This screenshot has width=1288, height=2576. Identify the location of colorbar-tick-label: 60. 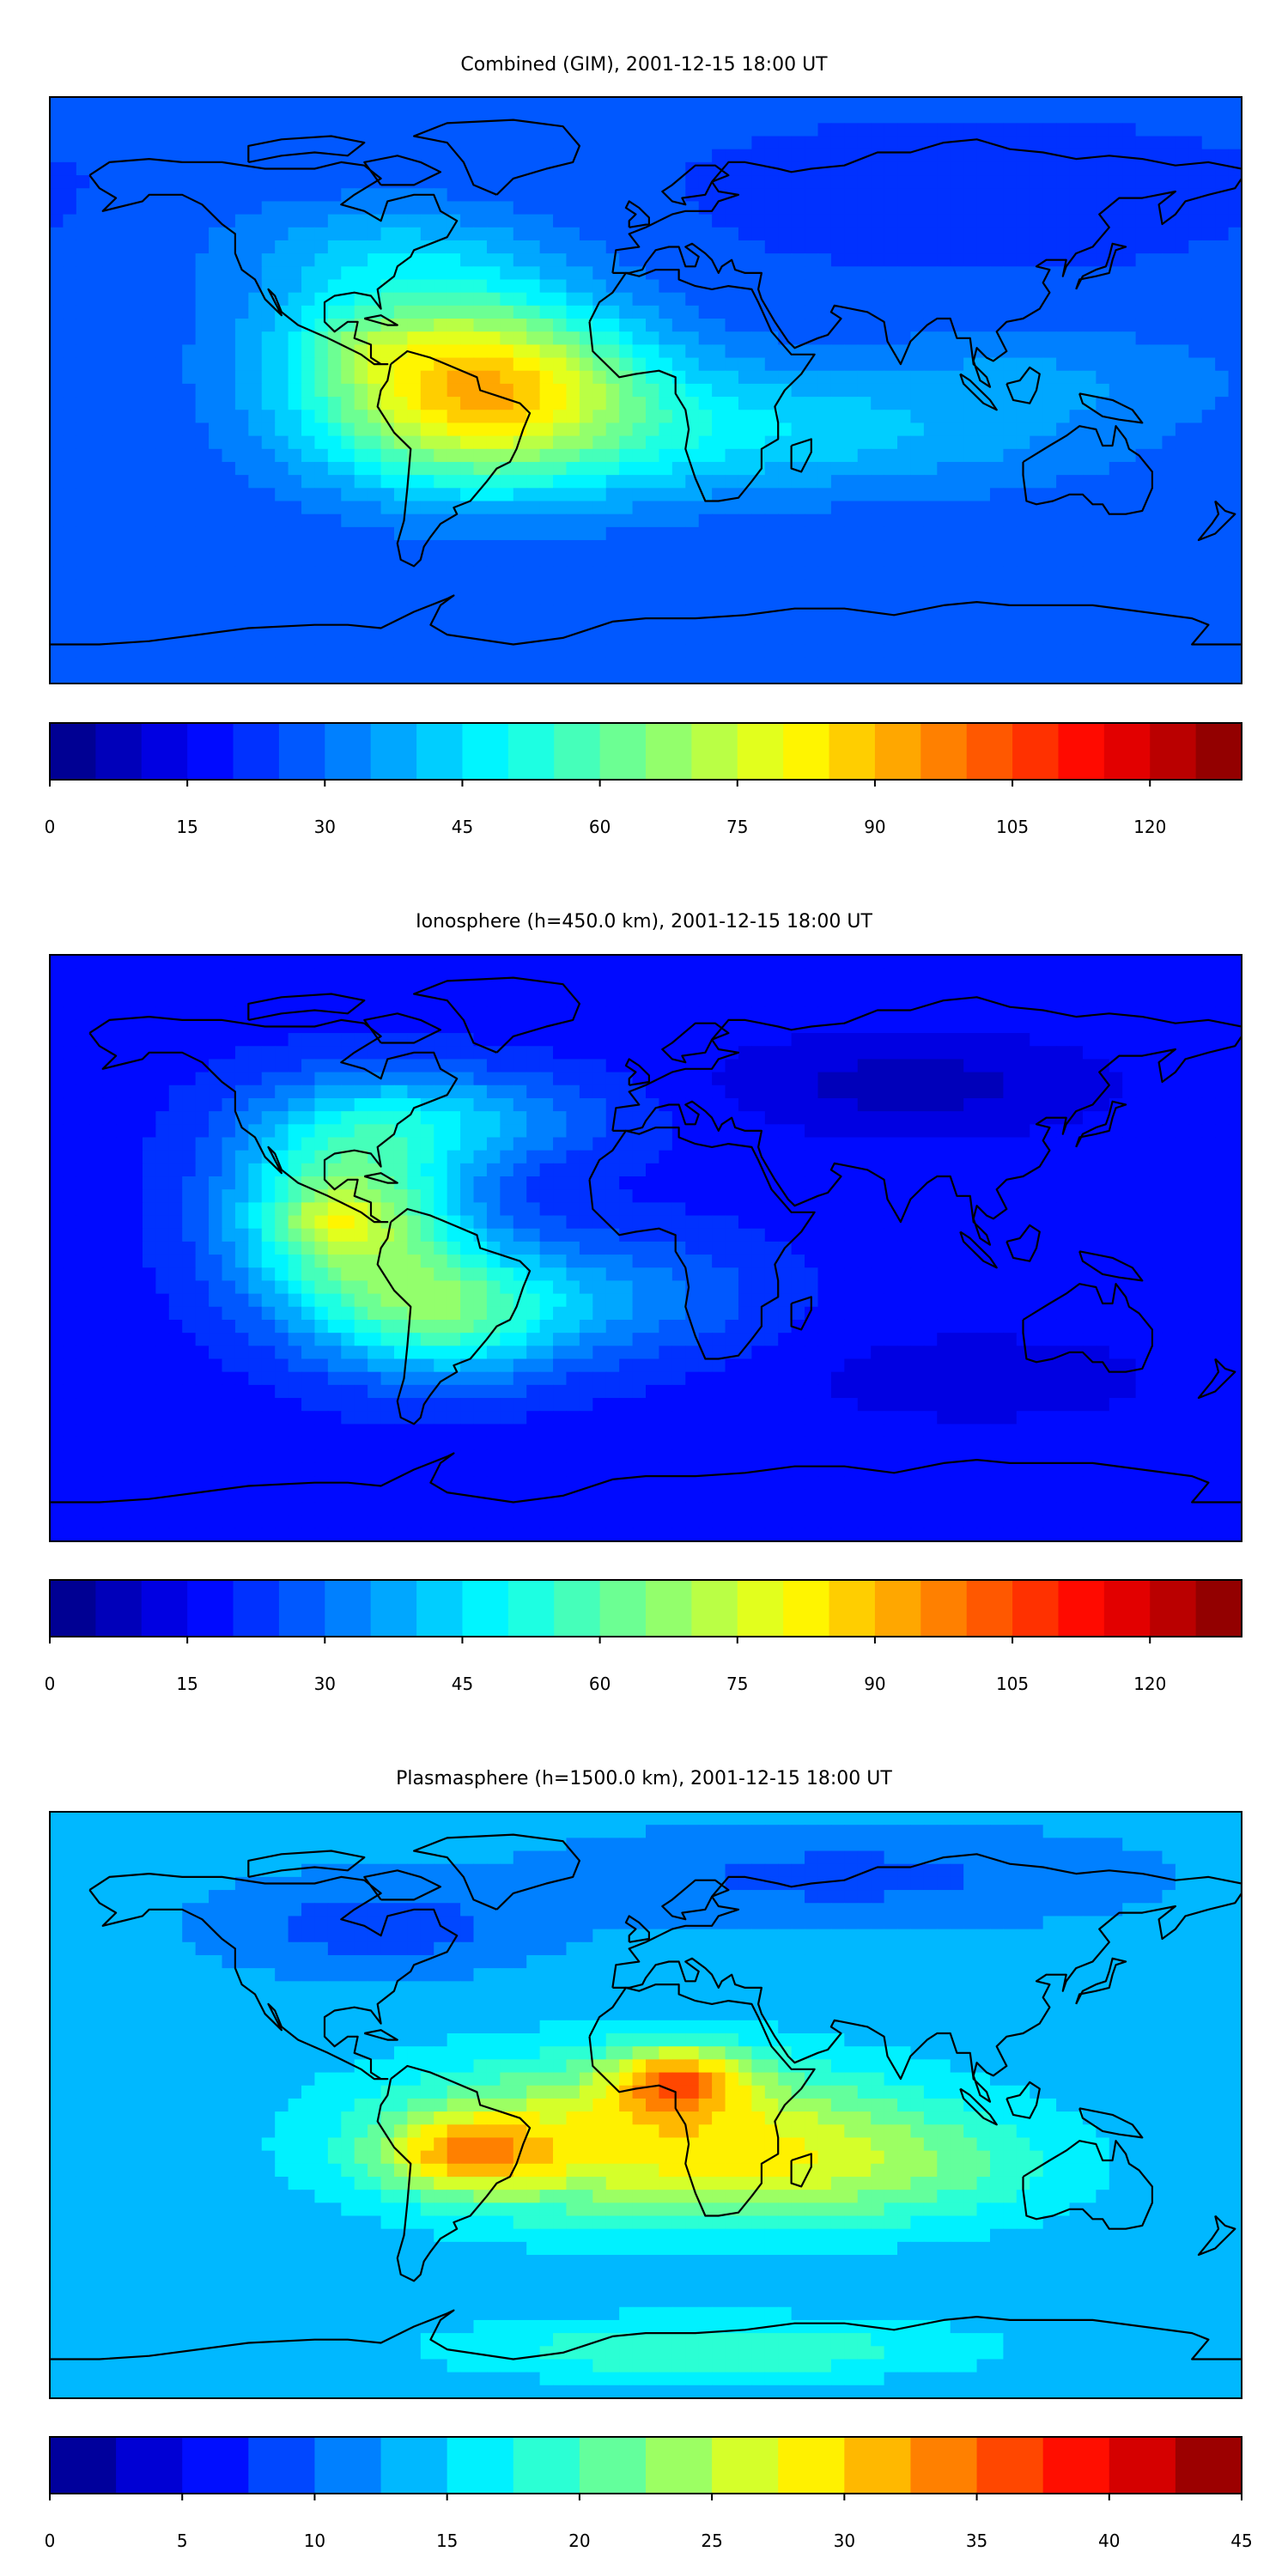
(600, 1684).